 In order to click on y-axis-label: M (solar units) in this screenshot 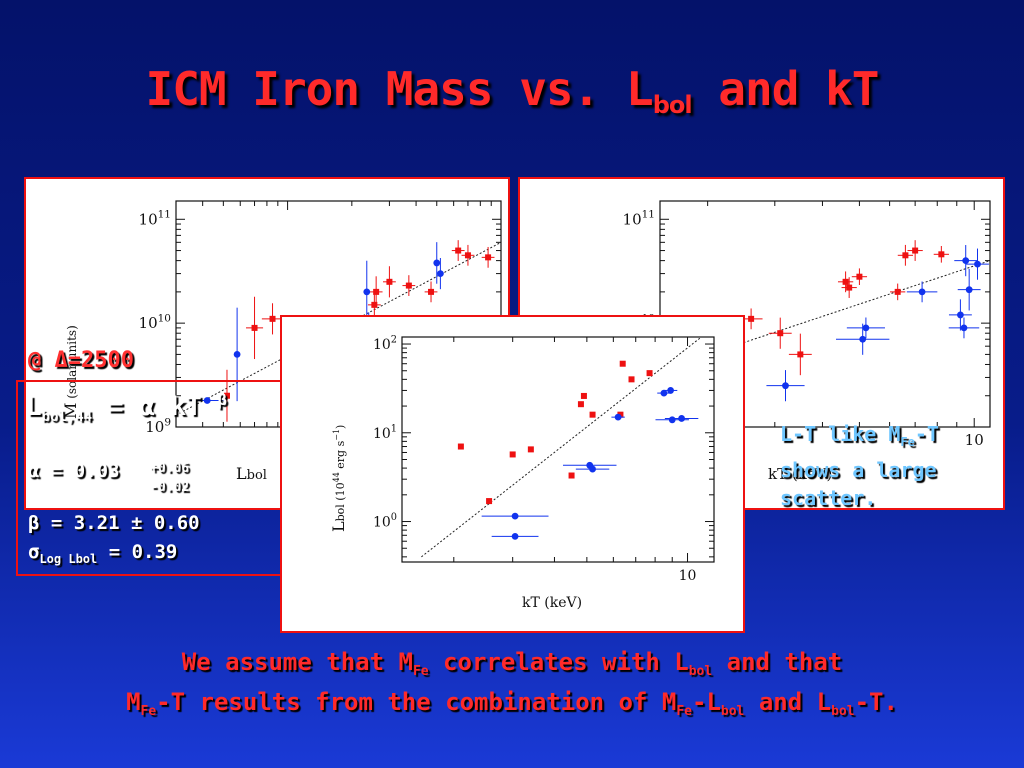, I will do `click(70, 372)`.